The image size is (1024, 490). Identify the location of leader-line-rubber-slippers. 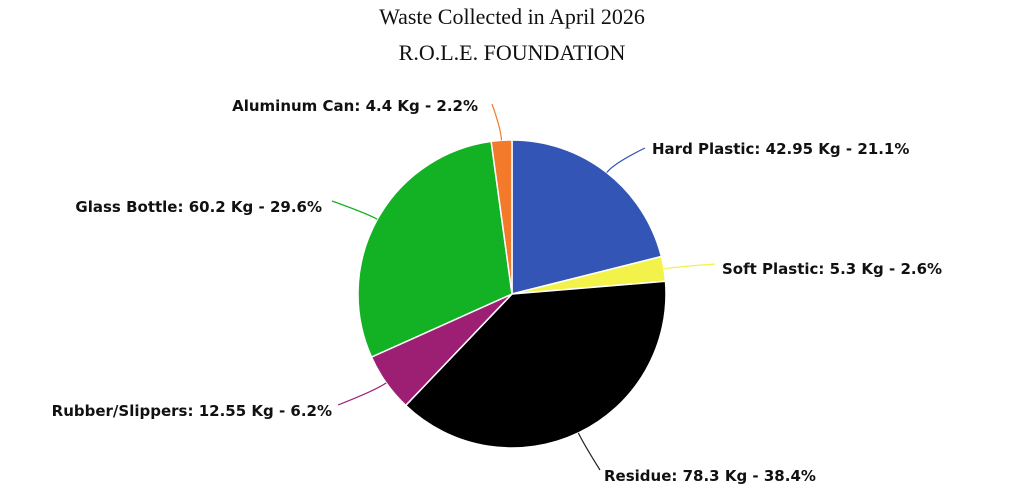
(362, 394).